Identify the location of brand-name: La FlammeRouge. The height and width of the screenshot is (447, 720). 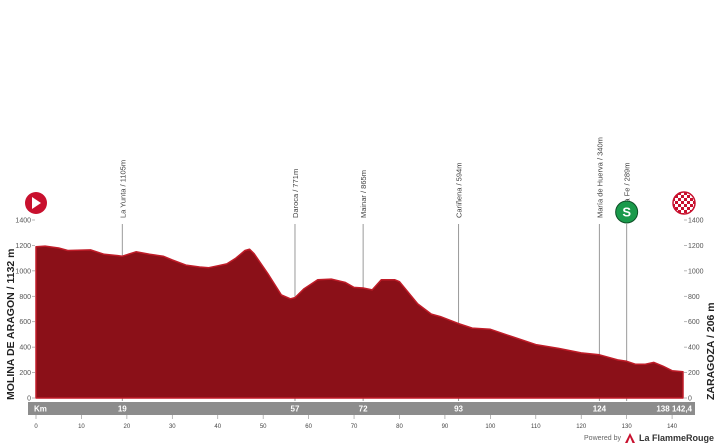
(676, 438).